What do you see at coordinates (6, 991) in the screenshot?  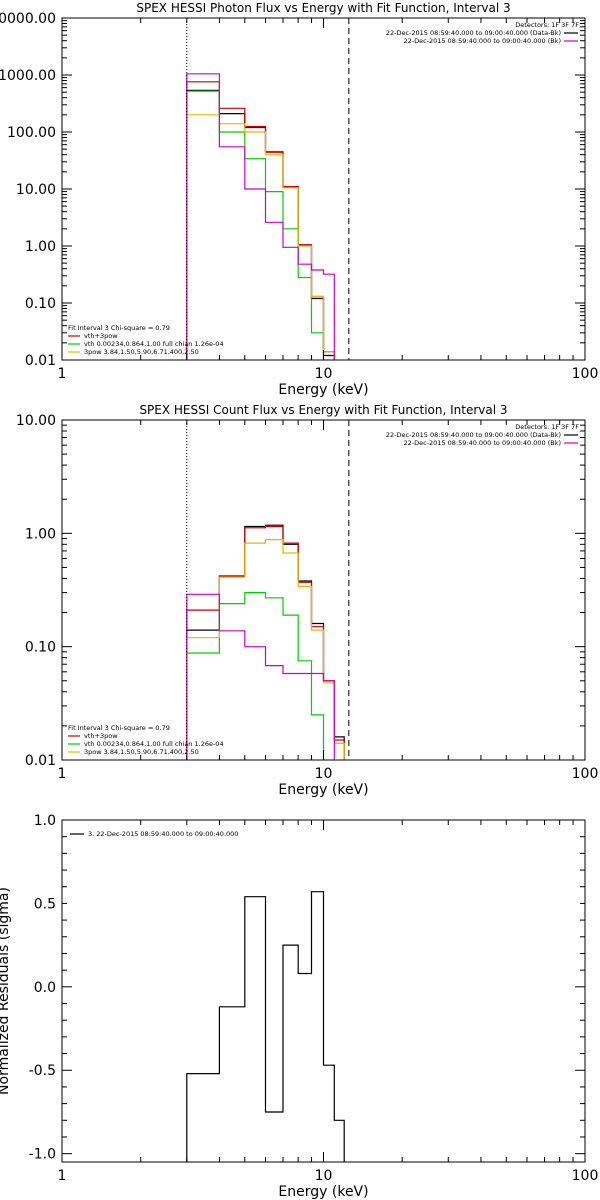 I see `y-axis-label: Normalized Residuals (sigma)` at bounding box center [6, 991].